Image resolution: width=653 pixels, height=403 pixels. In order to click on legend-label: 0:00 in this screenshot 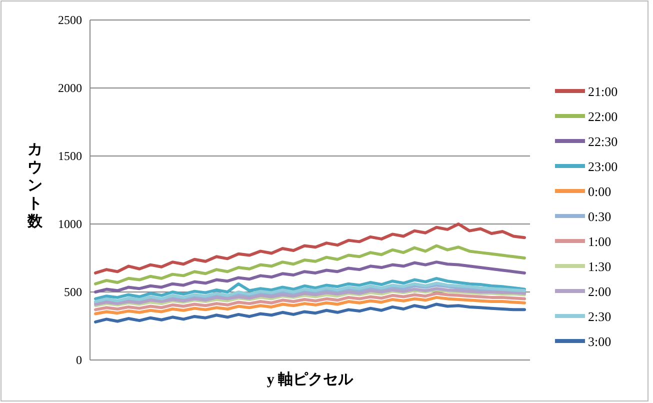, I will do `click(600, 191)`.